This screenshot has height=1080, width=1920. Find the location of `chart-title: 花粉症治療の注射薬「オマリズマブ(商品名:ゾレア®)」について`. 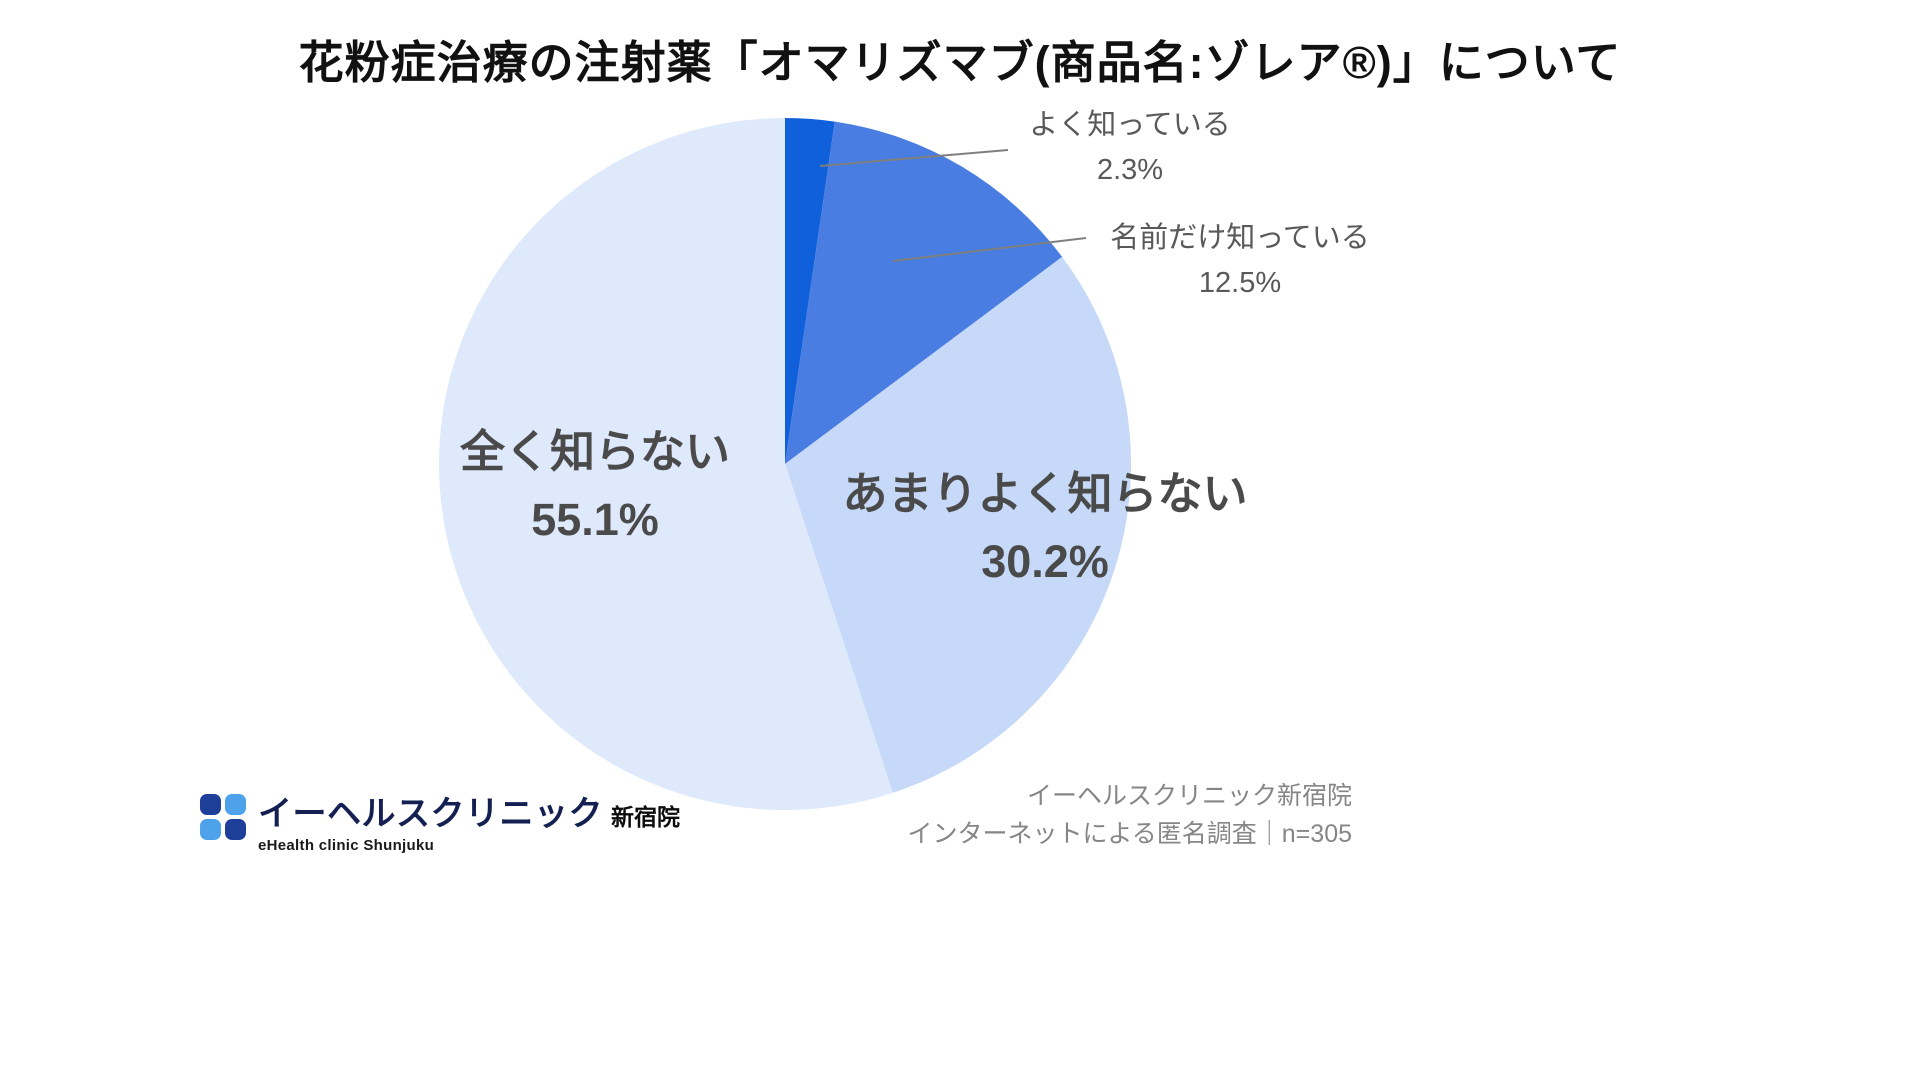

chart-title: 花粉症治療の注射薬「オマリズマブ(商品名:ゾレア®)」について is located at coordinates (960, 62).